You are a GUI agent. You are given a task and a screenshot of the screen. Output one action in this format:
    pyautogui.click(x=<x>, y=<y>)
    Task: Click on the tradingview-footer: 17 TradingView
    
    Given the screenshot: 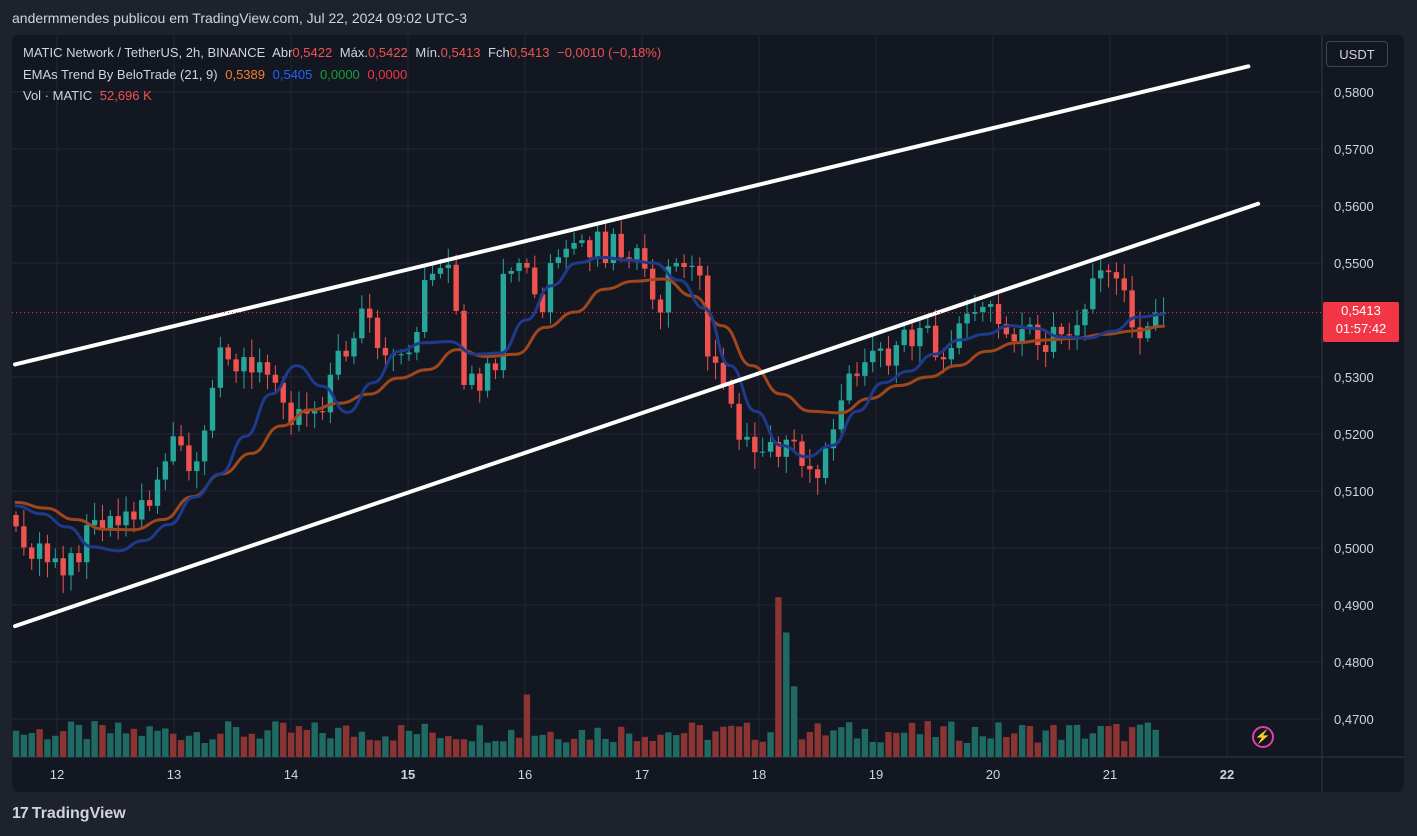 What is the action you would take?
    pyautogui.click(x=69, y=814)
    